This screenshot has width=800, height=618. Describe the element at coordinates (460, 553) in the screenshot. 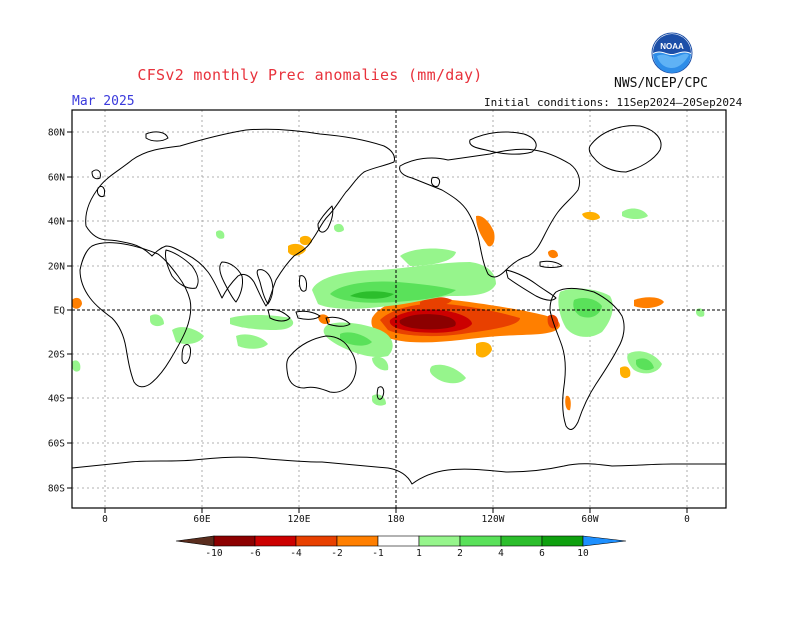

I see `colorbar-label: 2` at that location.